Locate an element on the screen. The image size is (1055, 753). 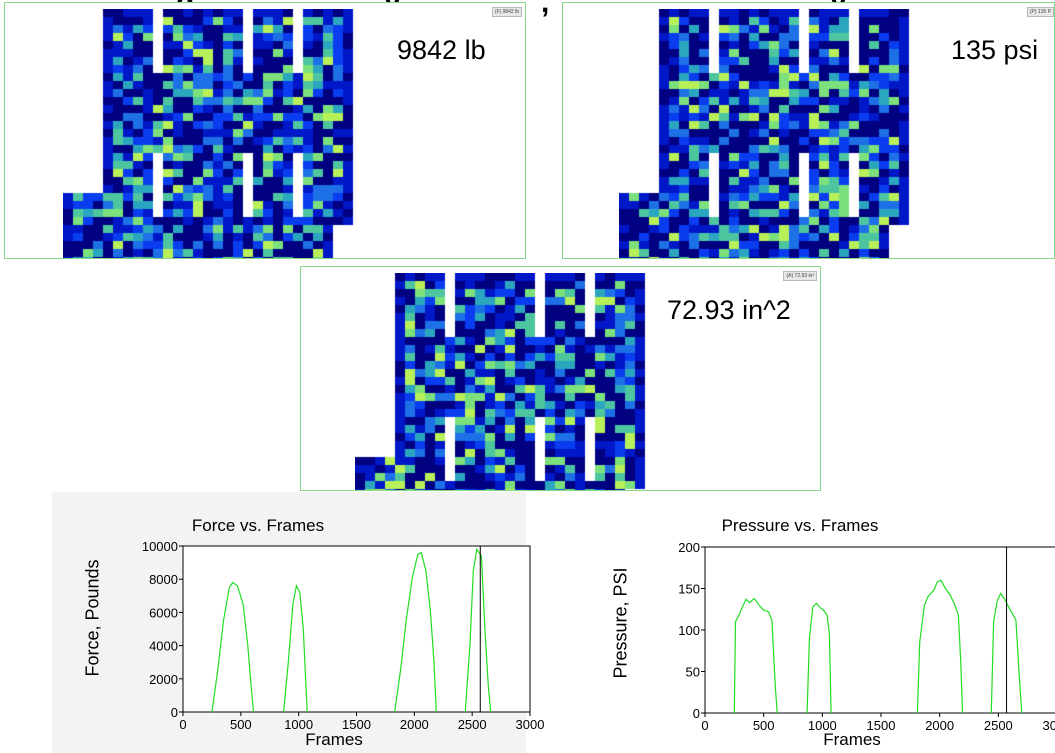
pressure-x-tick-label: 2500 is located at coordinates (998, 725).